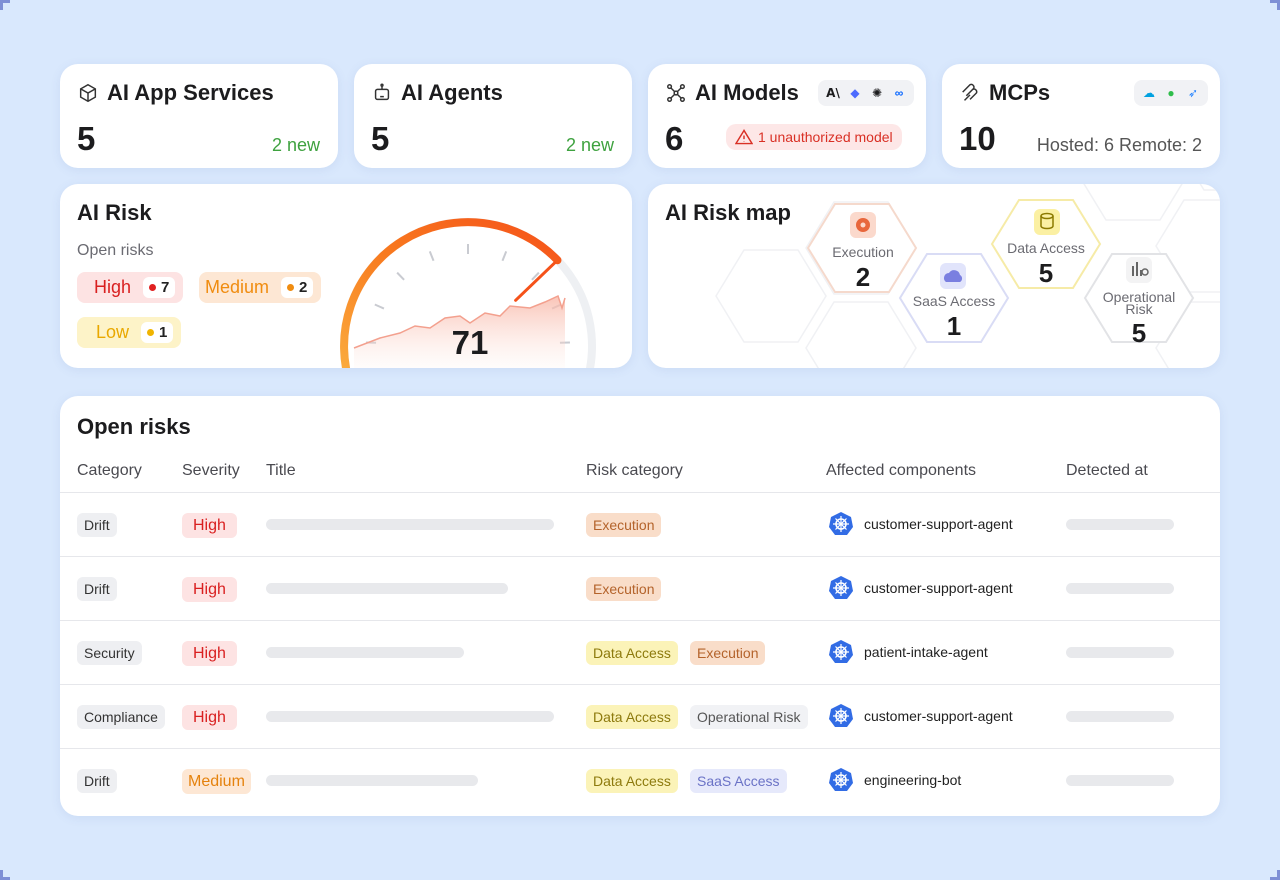 This screenshot has height=880, width=1280. What do you see at coordinates (109, 470) in the screenshot?
I see `column-header: Category` at bounding box center [109, 470].